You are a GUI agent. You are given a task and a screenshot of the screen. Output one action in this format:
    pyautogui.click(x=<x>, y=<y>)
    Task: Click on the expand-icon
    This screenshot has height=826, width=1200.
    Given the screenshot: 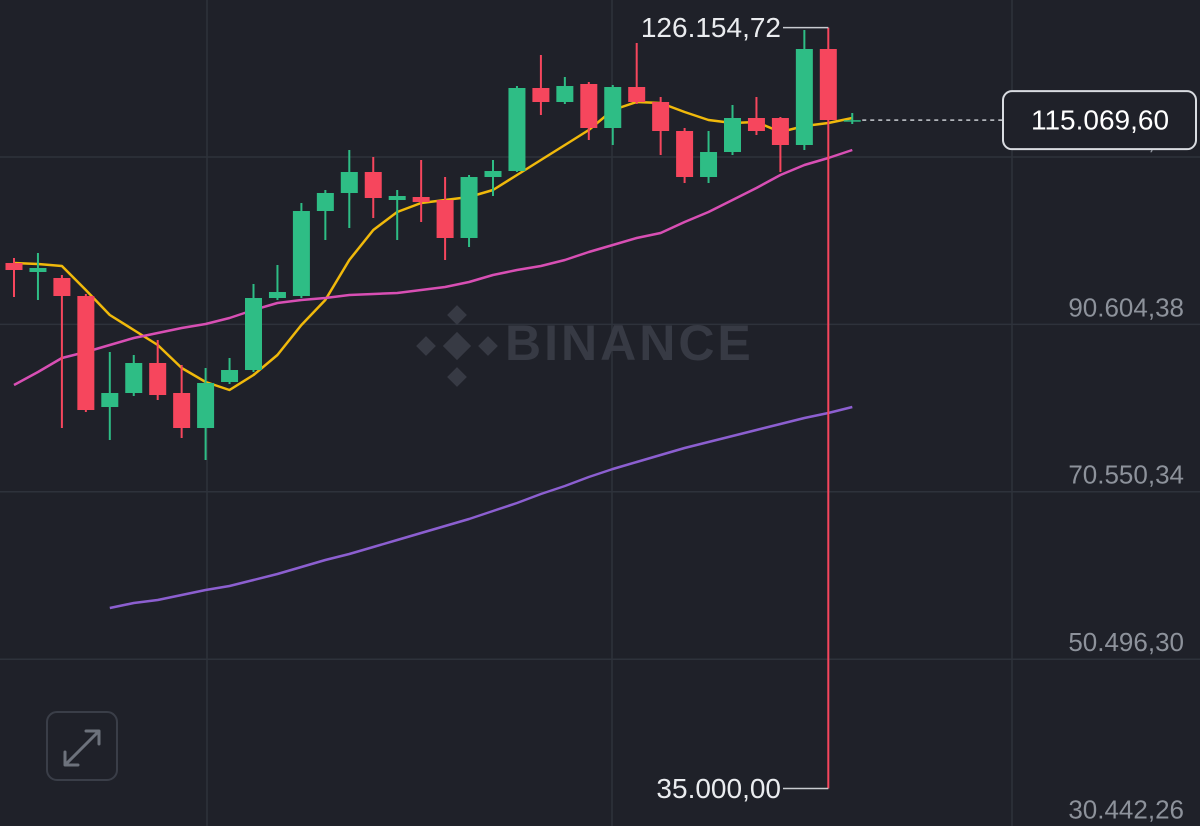 What is the action you would take?
    pyautogui.click(x=82, y=748)
    